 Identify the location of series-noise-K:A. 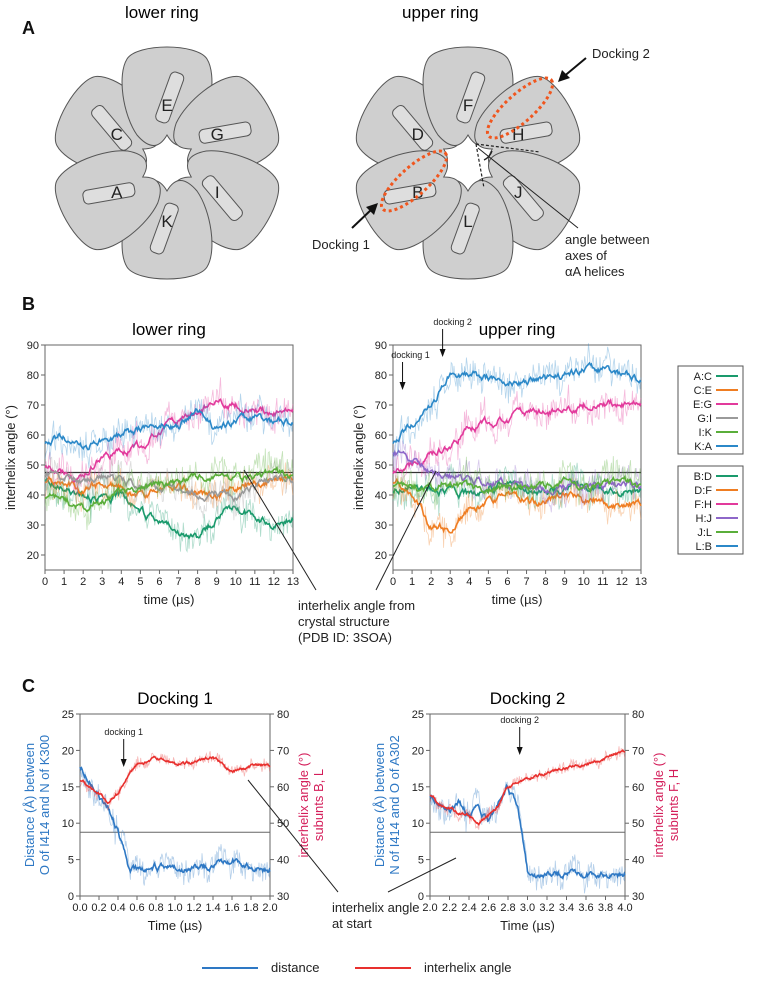
(169, 431).